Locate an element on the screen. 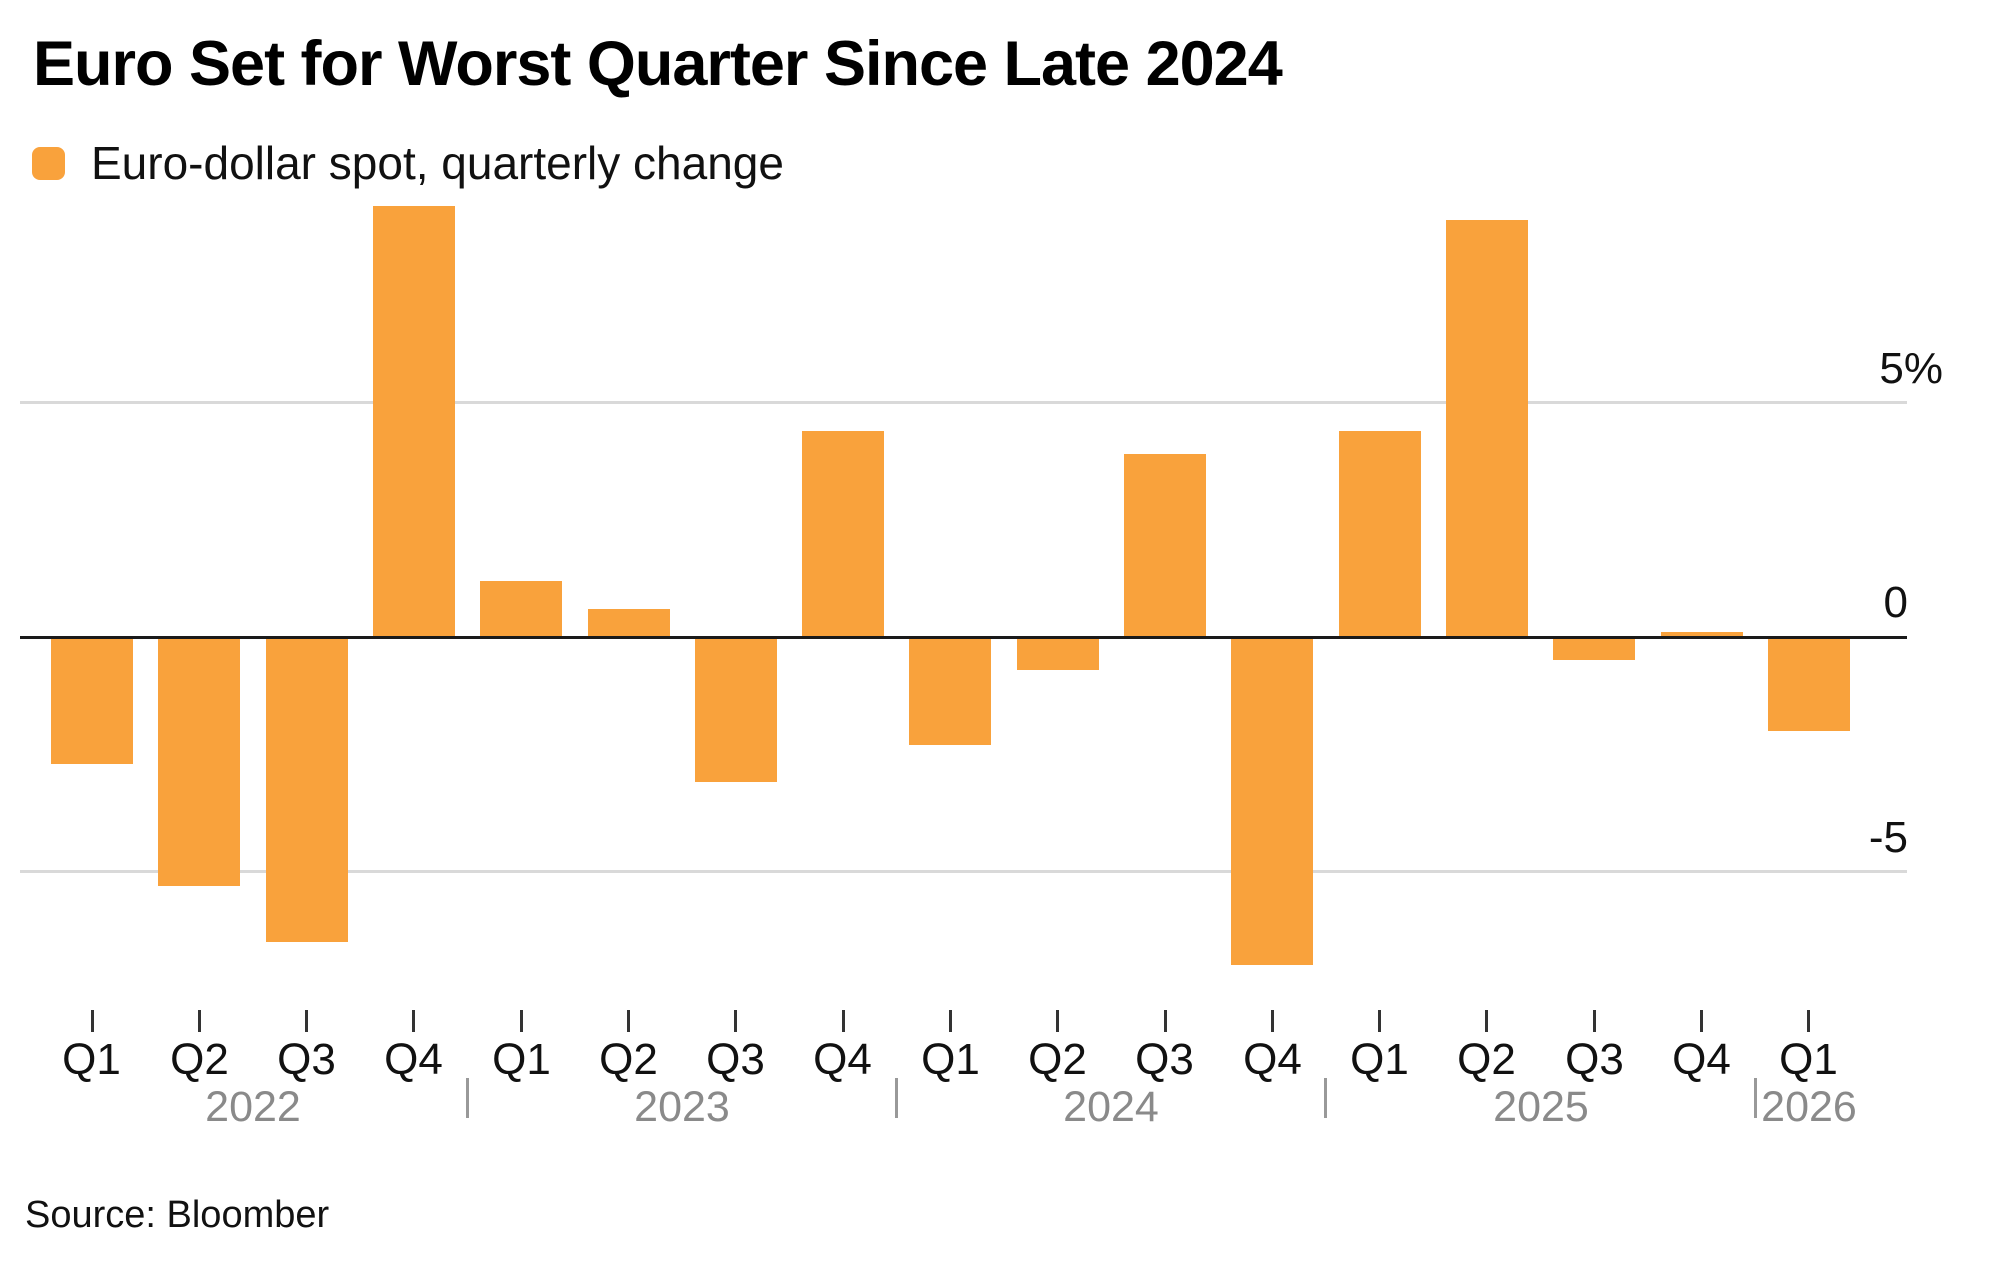  x-label-Q3-14: Q3 is located at coordinates (1594, 1059).